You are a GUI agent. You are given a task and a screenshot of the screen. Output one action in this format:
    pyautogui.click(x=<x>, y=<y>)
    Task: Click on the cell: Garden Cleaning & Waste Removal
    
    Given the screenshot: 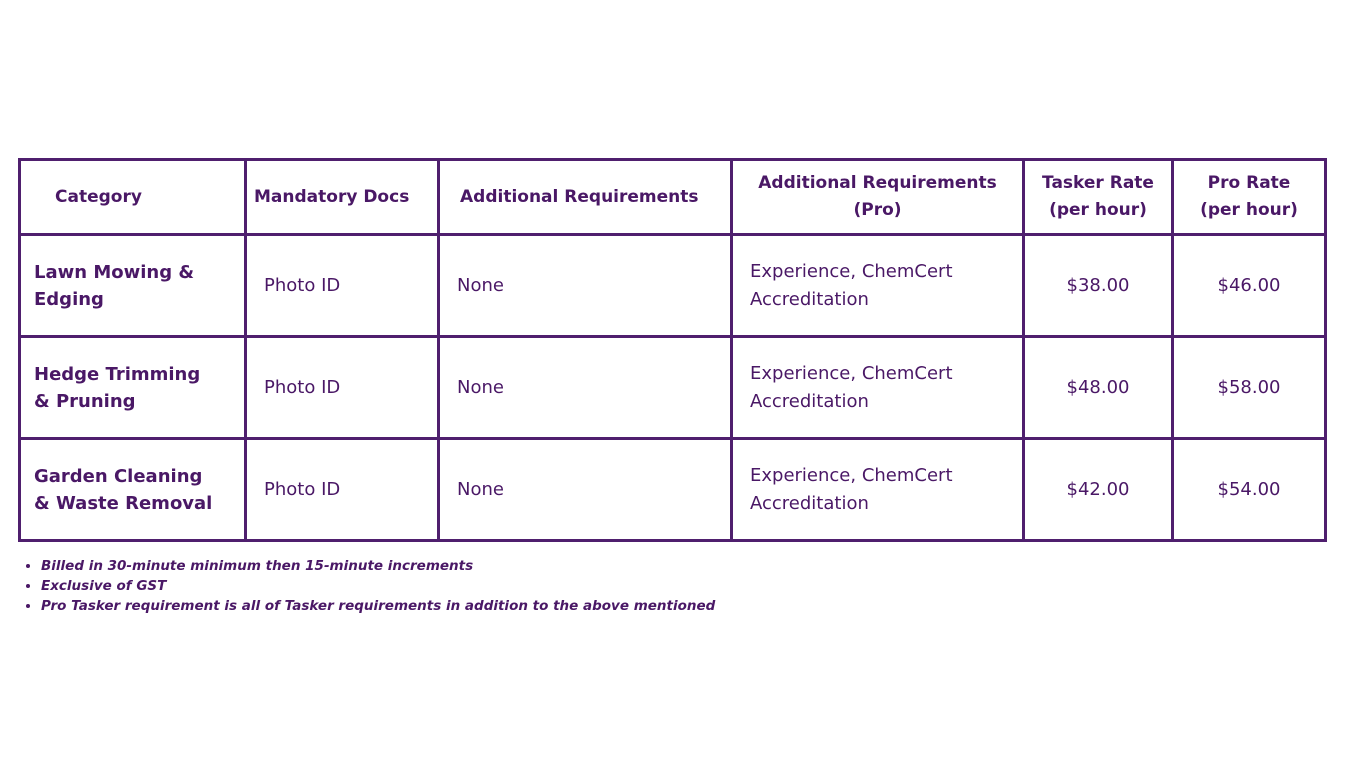 What is the action you would take?
    pyautogui.click(x=132, y=489)
    